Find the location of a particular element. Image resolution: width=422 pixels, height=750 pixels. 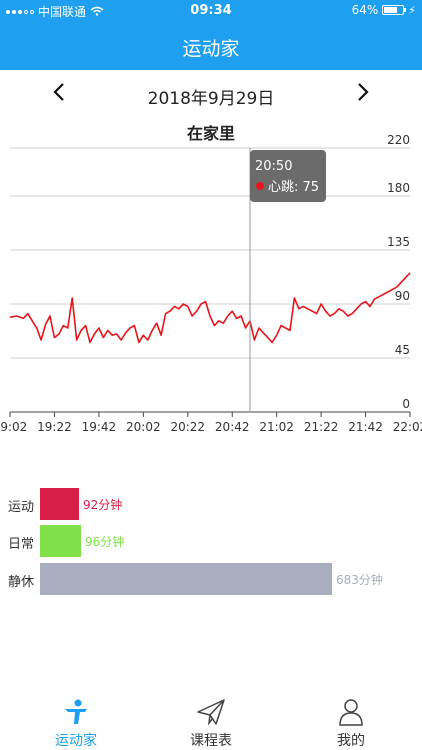

tooltip: 20:50 心跳: 75 is located at coordinates (288, 176).